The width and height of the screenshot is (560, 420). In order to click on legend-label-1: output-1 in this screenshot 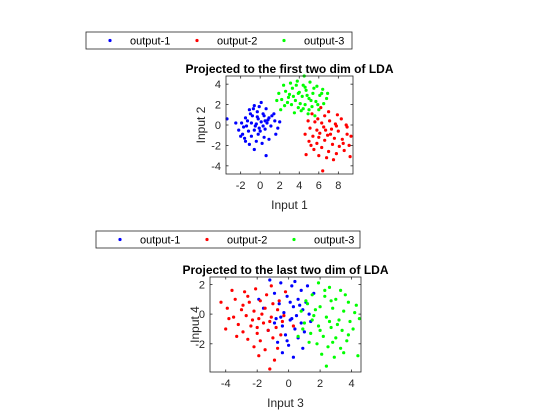, I will do `click(160, 241)`.